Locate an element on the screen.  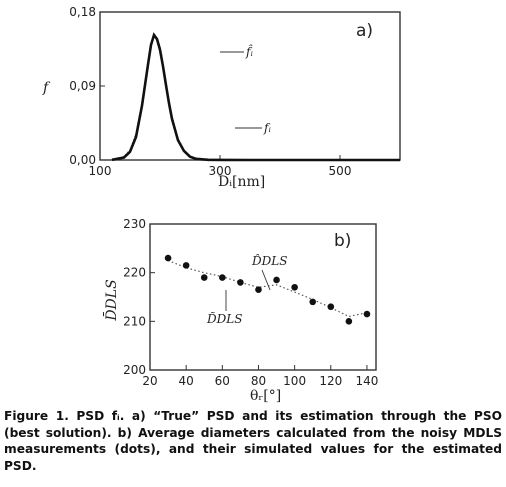
annot-f: fᵢ is located at coordinates (267, 128).